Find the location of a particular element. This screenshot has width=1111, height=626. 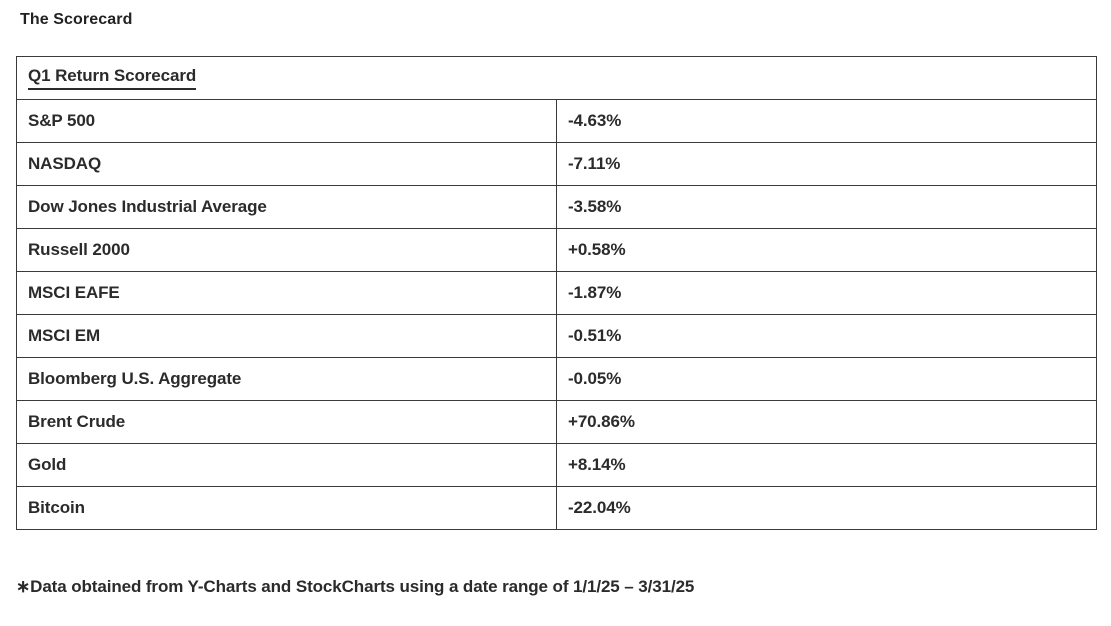

index-name-cell: S&P 500 is located at coordinates (286, 121).